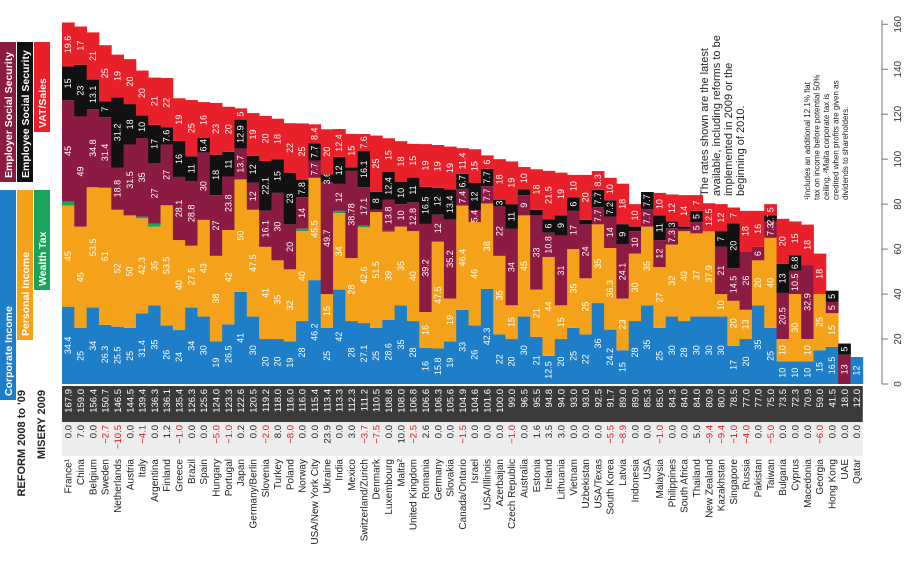 The image size is (917, 566). What do you see at coordinates (574, 431) in the screenshot?
I see `reform-value-vietnam: 0.0` at bounding box center [574, 431].